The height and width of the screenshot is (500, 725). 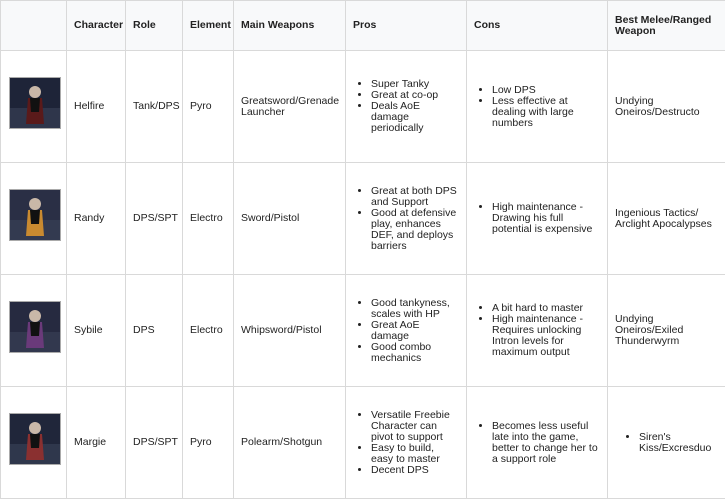 I want to click on role-cell: Tank/DPS, so click(x=154, y=106).